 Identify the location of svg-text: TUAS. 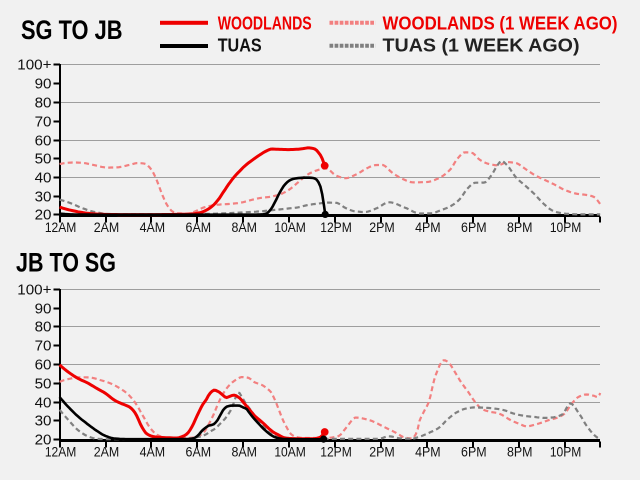
(240, 46).